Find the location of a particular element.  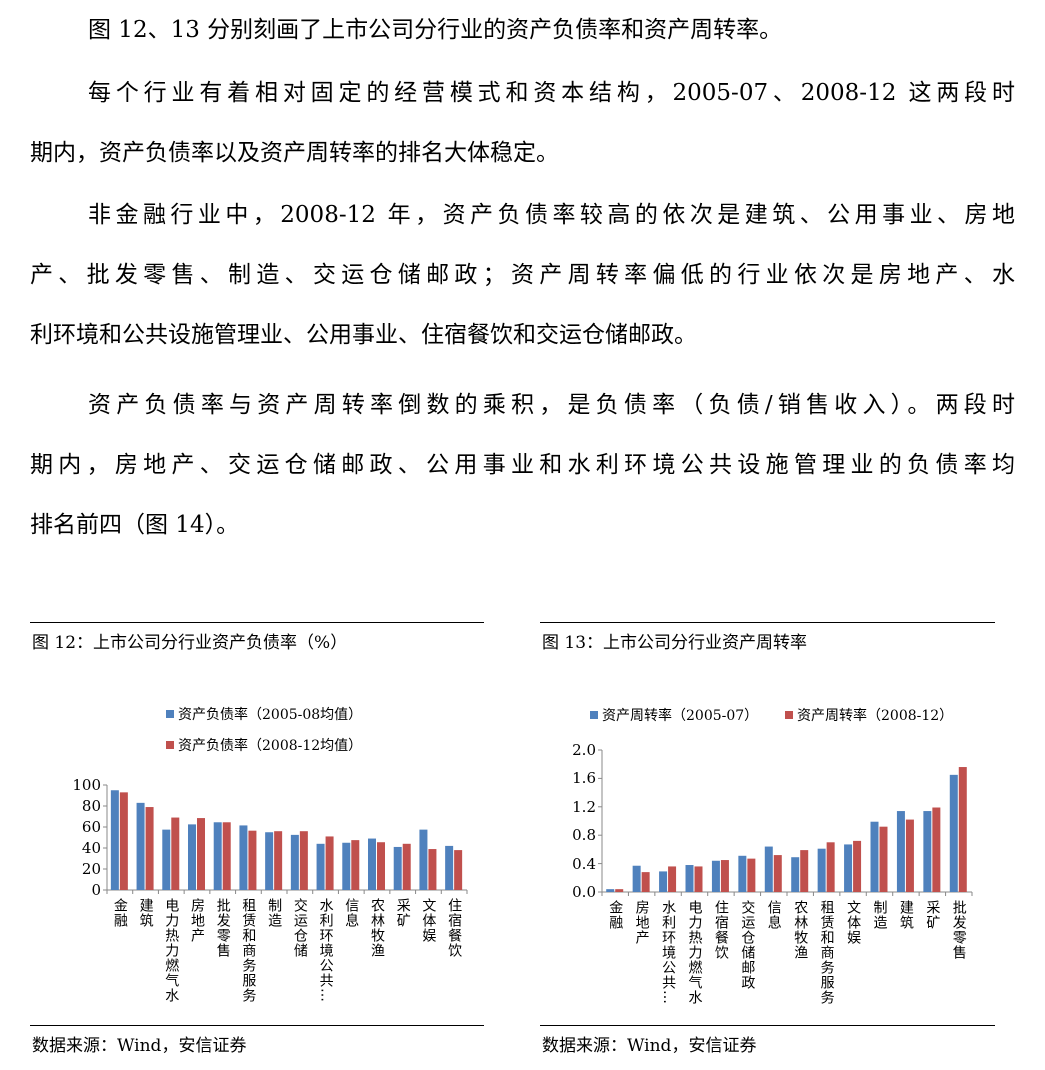

paragraph: 图 12、13 分别刻画了上市公司分行业的资产负债率和资产周转率。 is located at coordinates (522, 45).